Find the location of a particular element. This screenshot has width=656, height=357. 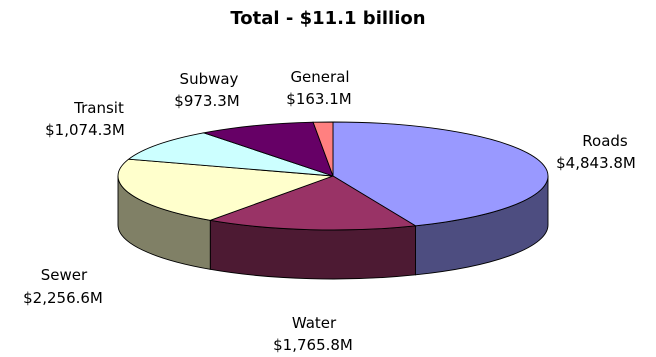

pie-slice-water is located at coordinates (312, 203).